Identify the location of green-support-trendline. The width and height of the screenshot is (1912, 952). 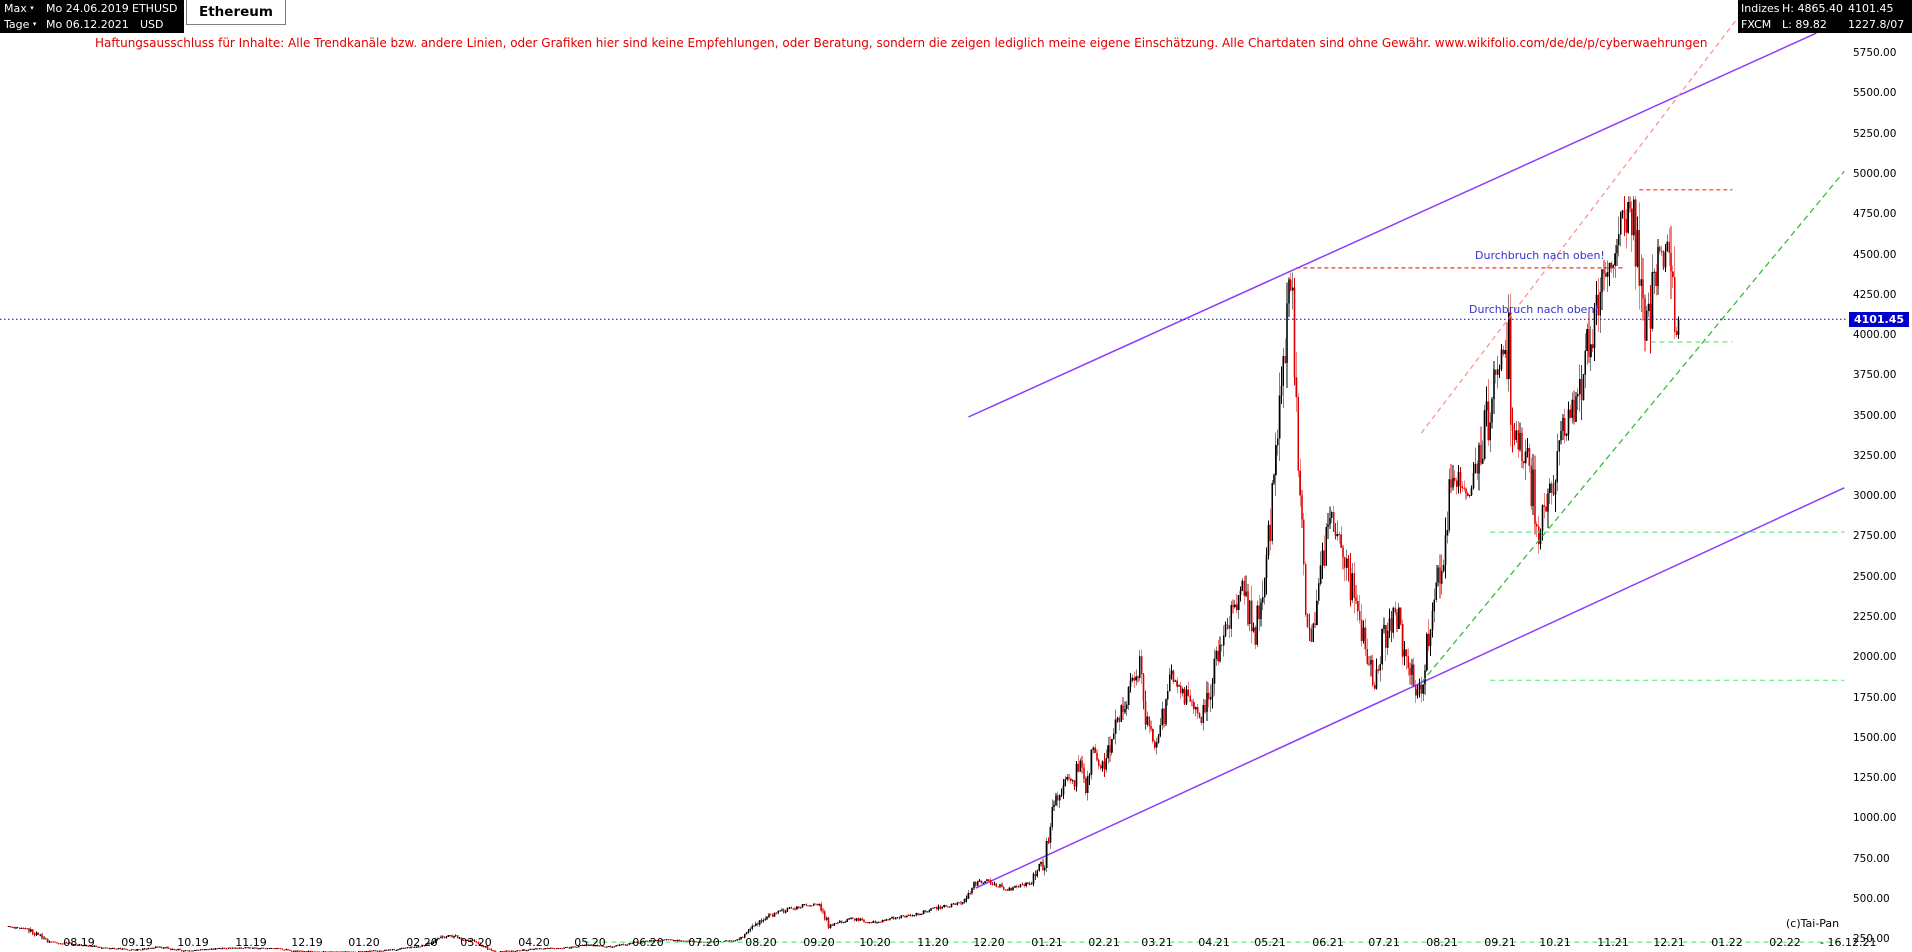
(1632, 427).